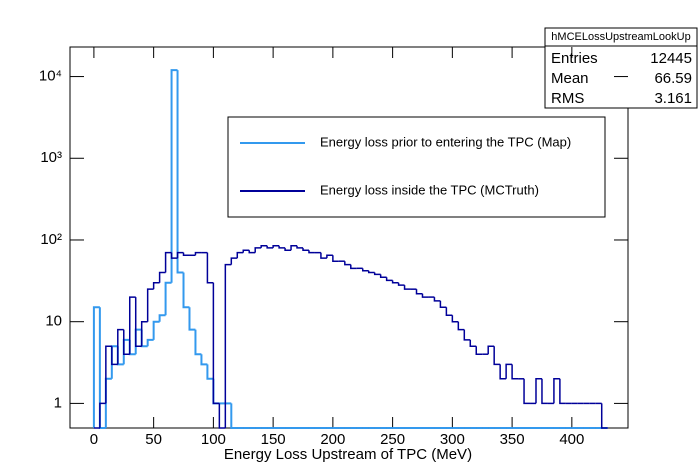 The width and height of the screenshot is (698, 476). I want to click on x-tick-label: 400, so click(571, 439).